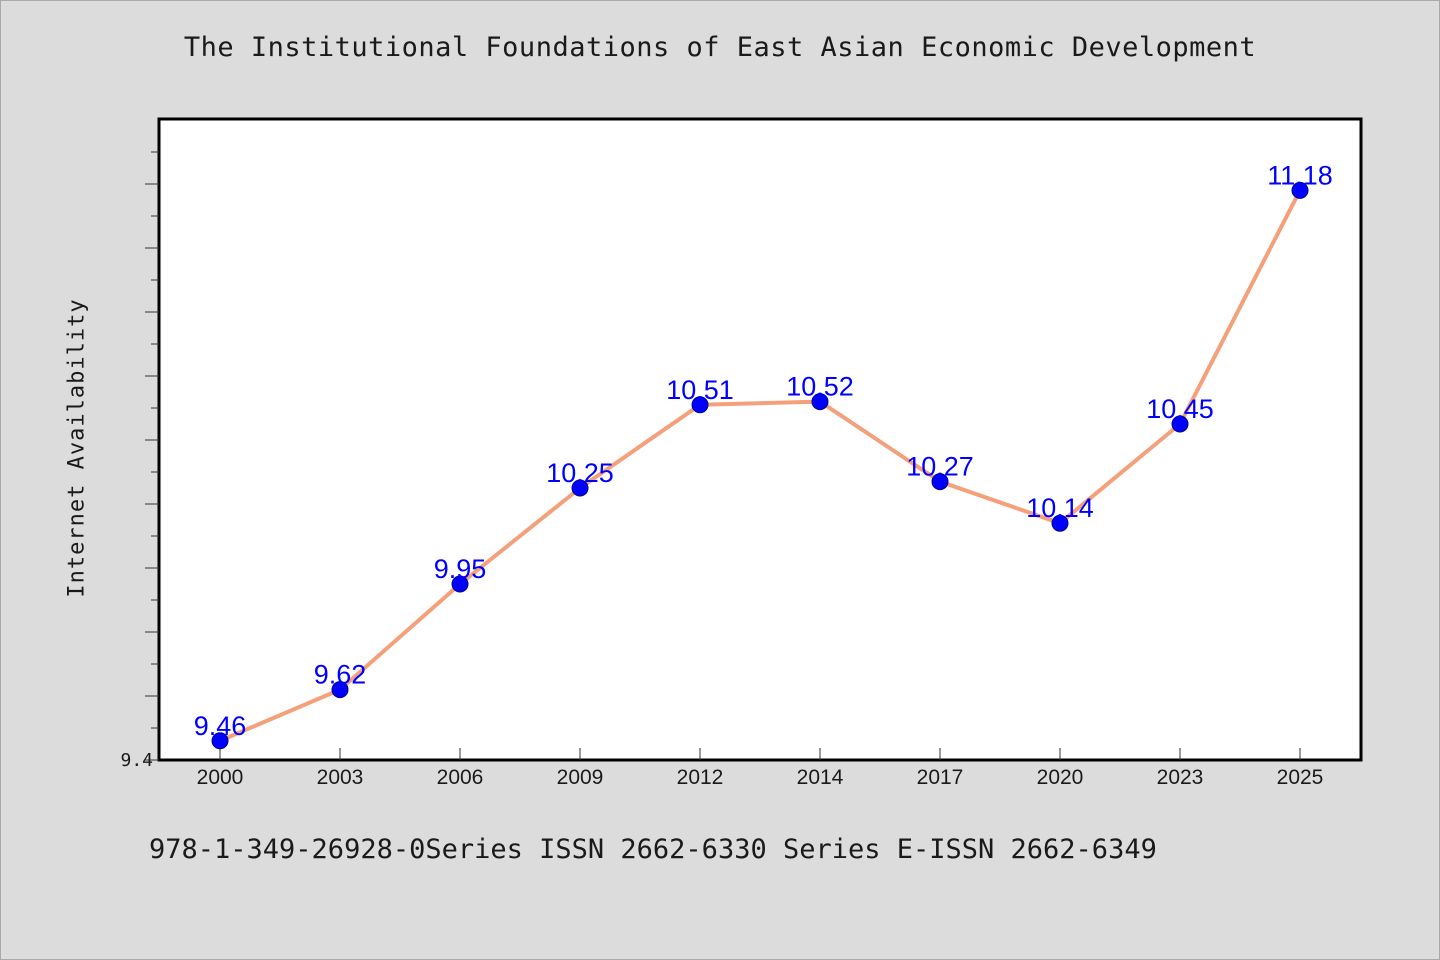  I want to click on x-tick-label: 2020, so click(1060, 777).